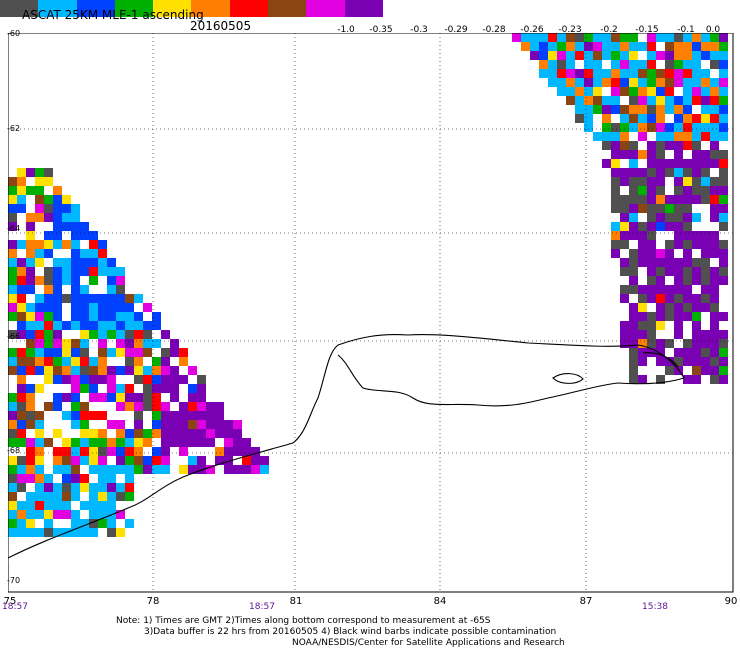 The image size is (740, 650). I want to click on pass-time-label: 15:38, so click(655, 607).